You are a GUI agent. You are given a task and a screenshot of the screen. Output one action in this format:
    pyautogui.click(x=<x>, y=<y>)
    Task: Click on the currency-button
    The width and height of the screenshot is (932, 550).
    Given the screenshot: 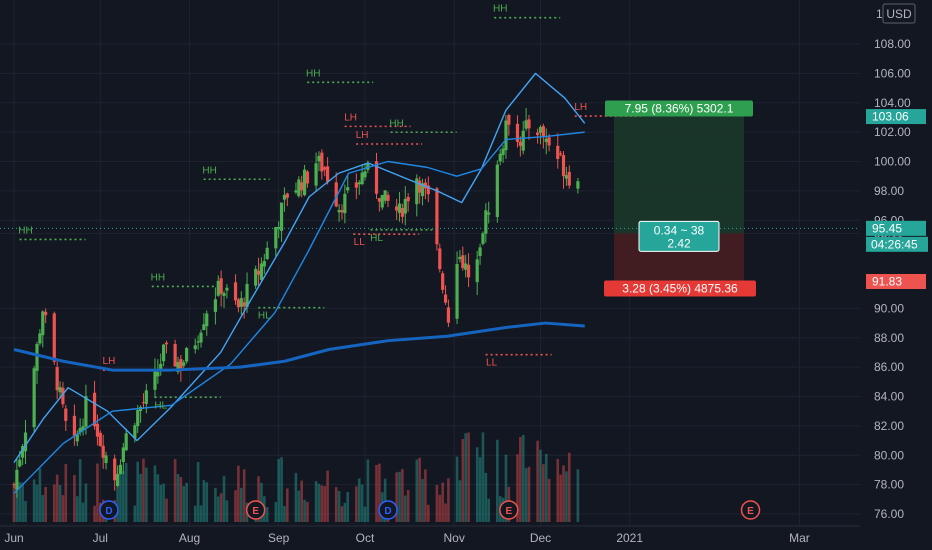 What is the action you would take?
    pyautogui.click(x=899, y=13)
    